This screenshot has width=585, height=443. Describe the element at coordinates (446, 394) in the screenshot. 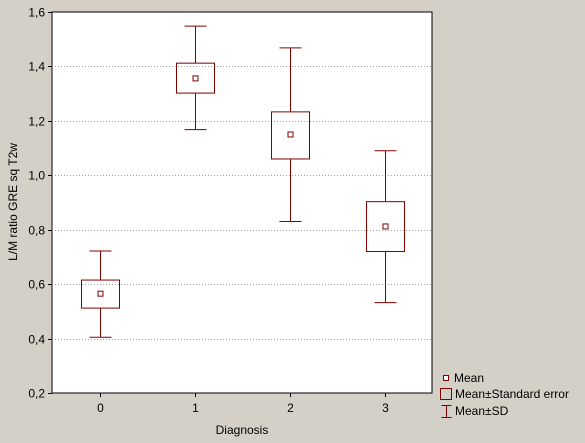

I see `legend-se-icon` at that location.